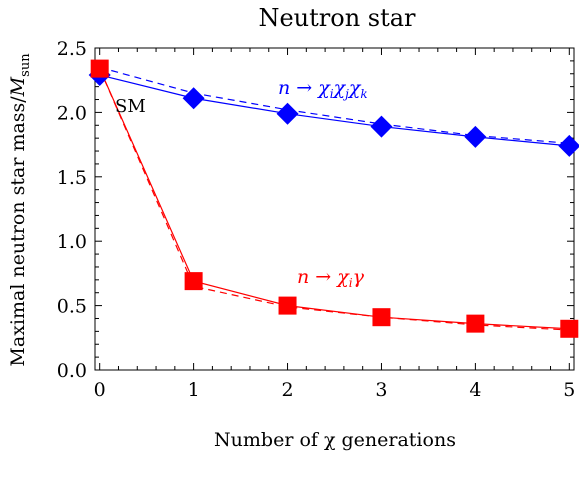 The height and width of the screenshot is (479, 579). What do you see at coordinates (323, 89) in the screenshot?
I see `blue-series-annotation: n → χiχjχk` at bounding box center [323, 89].